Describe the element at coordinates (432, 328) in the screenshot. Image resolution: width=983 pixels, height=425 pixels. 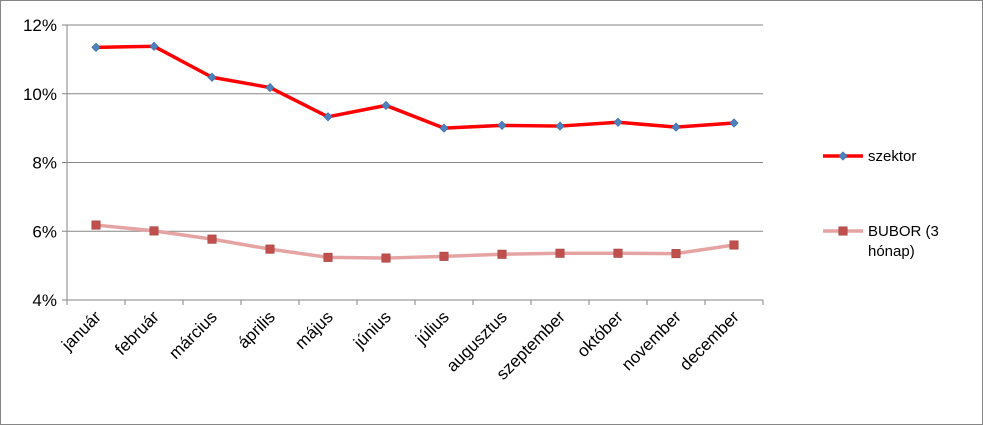
I see `x-tick-label: július` at that location.